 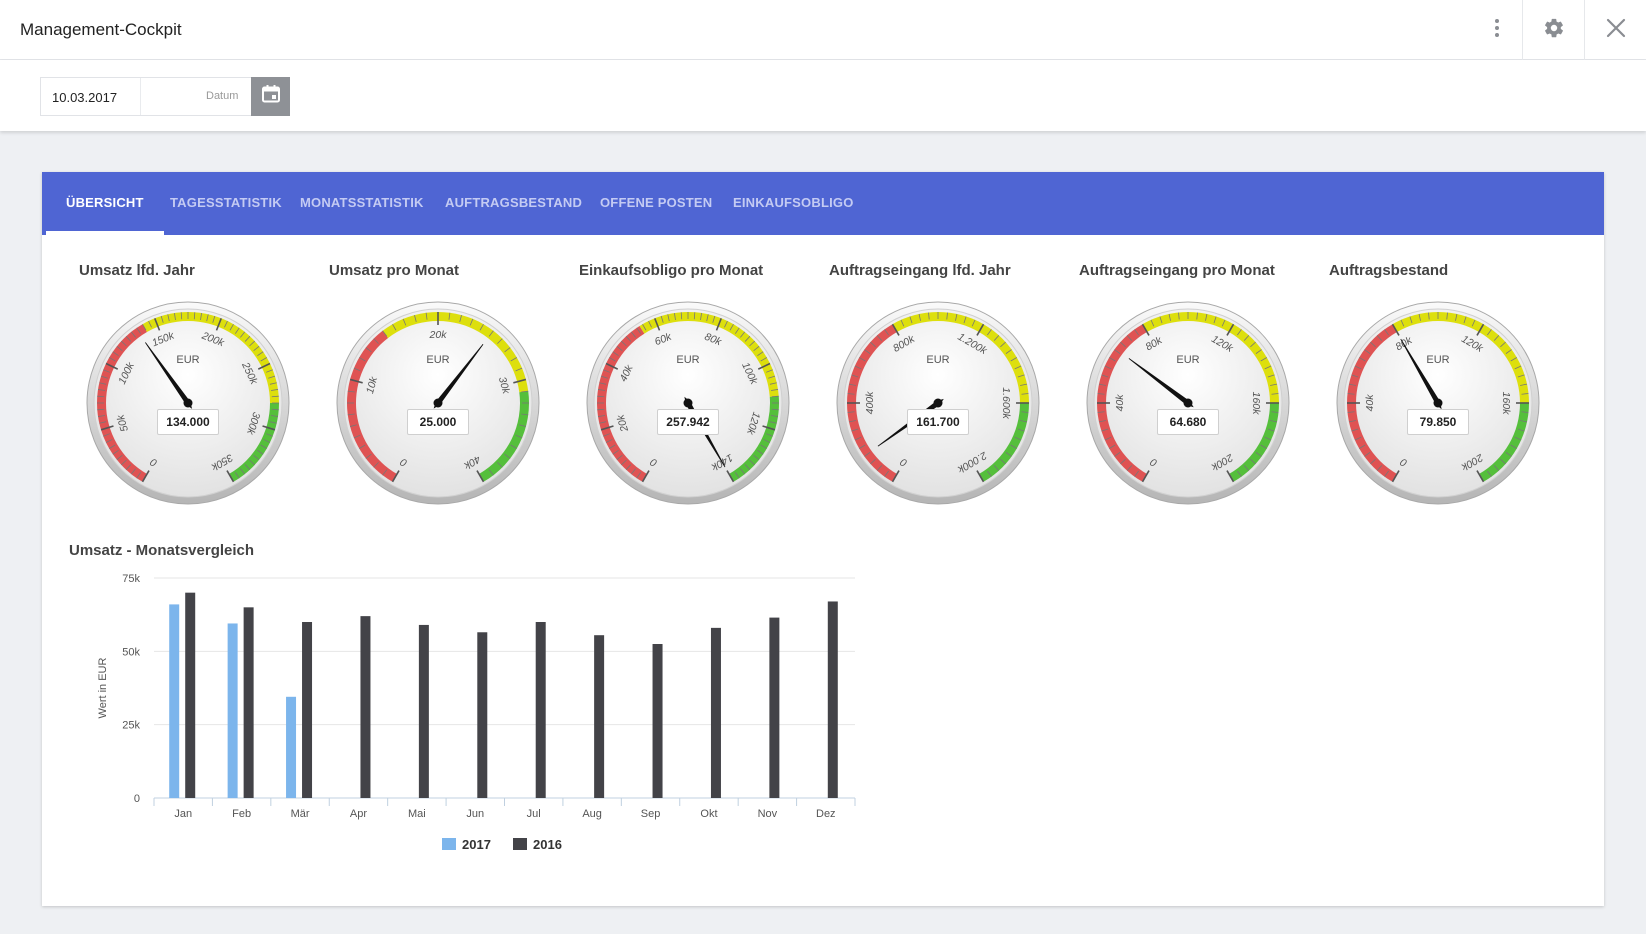 I want to click on gauge-band-red, so click(x=122, y=403).